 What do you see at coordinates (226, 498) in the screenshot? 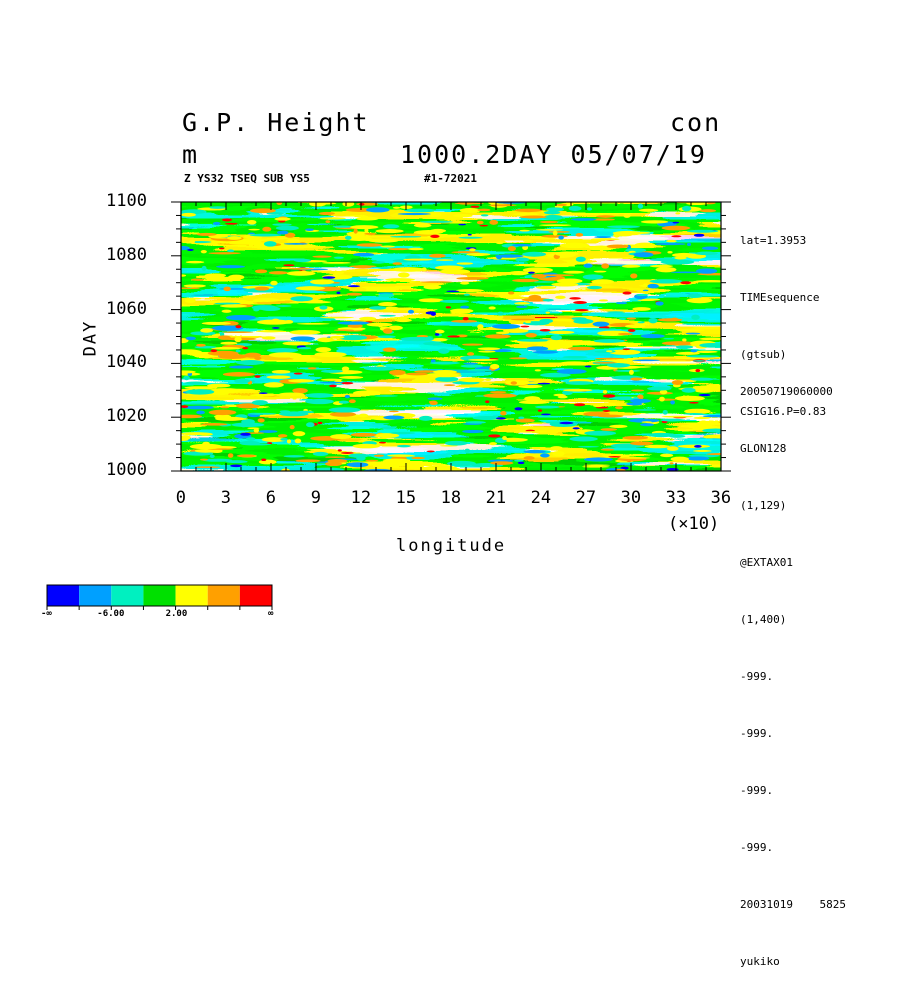
I see `x-tick-label: 3` at bounding box center [226, 498].